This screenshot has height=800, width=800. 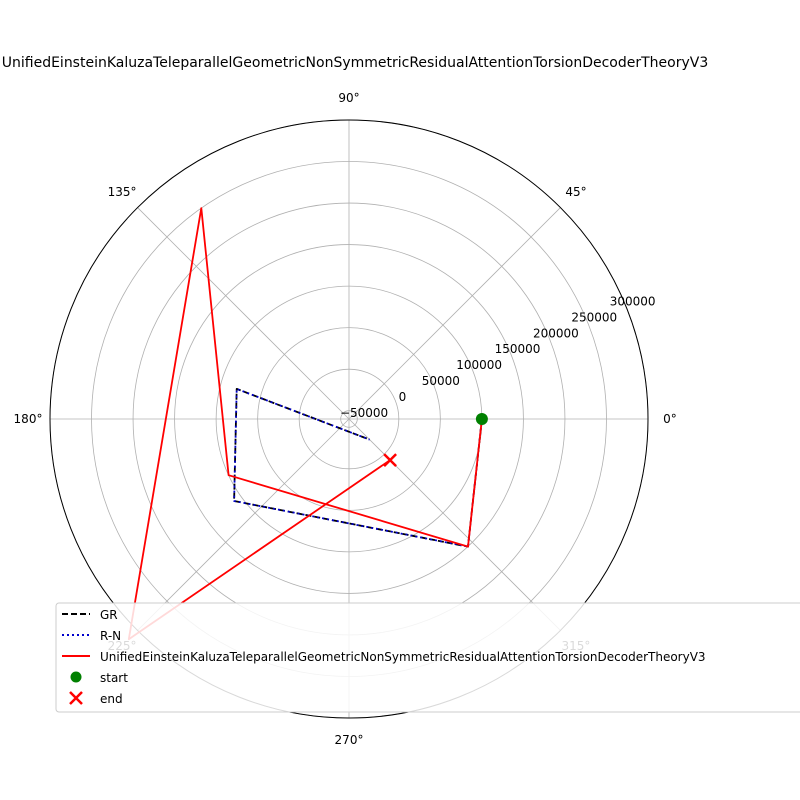 What do you see at coordinates (76, 698) in the screenshot?
I see `legend-swatch-end` at bounding box center [76, 698].